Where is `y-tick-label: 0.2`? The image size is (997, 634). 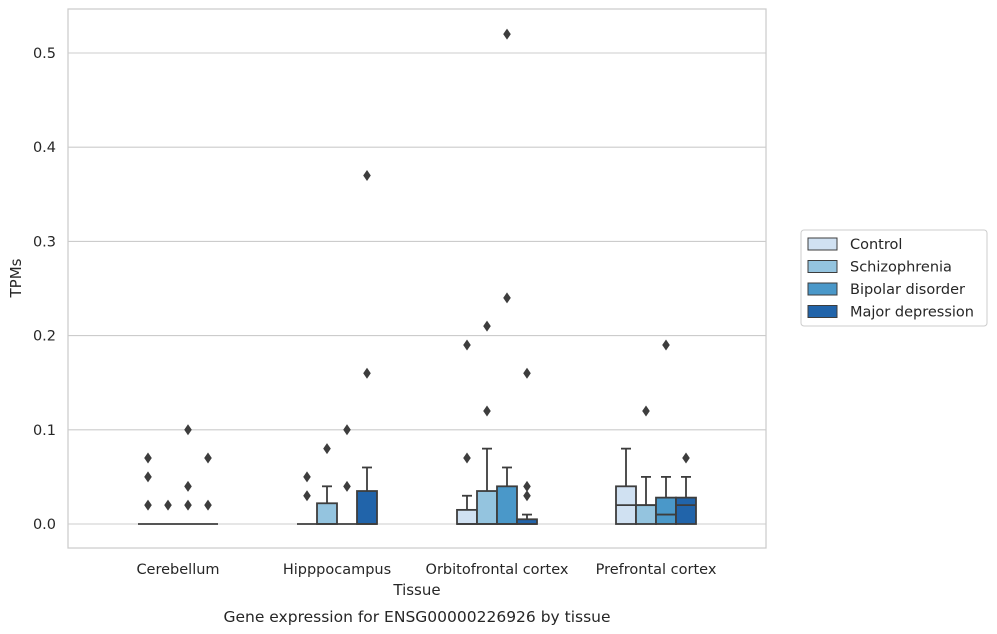 y-tick-label: 0.2 is located at coordinates (44, 337).